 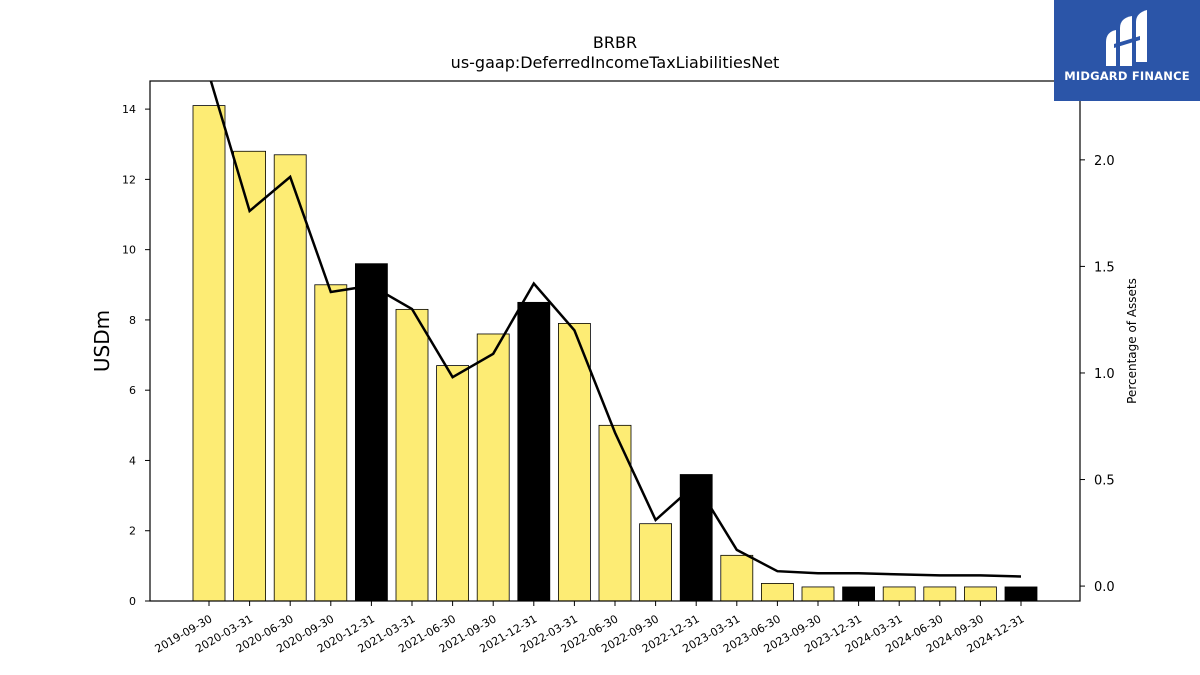 What do you see at coordinates (132, 601) in the screenshot?
I see `y-tick-label: 0` at bounding box center [132, 601].